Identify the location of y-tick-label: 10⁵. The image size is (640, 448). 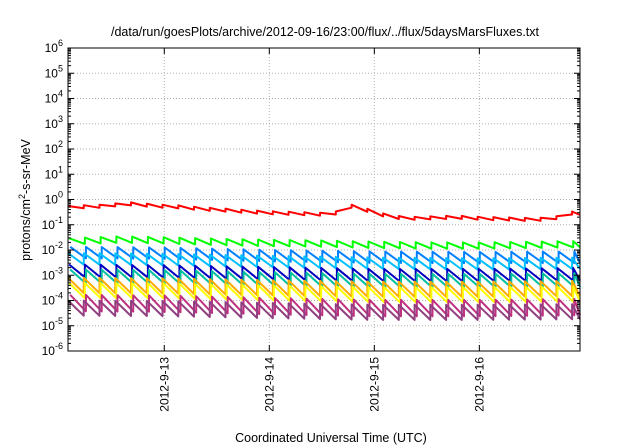
(54, 71).